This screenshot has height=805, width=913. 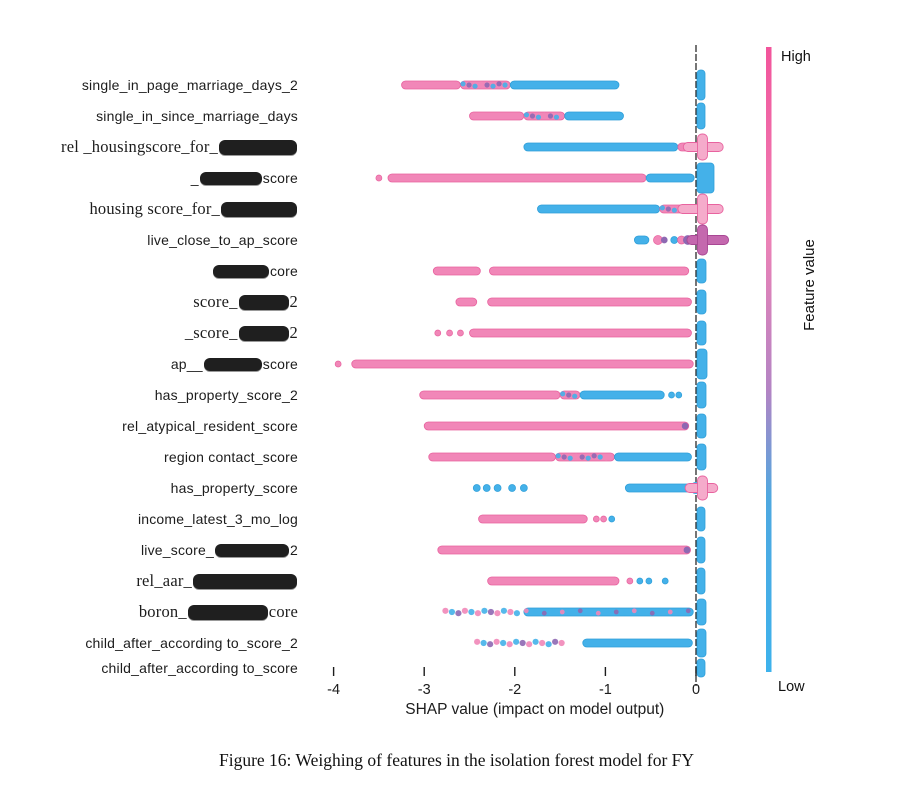 What do you see at coordinates (809, 285) in the screenshot?
I see `colorbar-axis-label: Feature value` at bounding box center [809, 285].